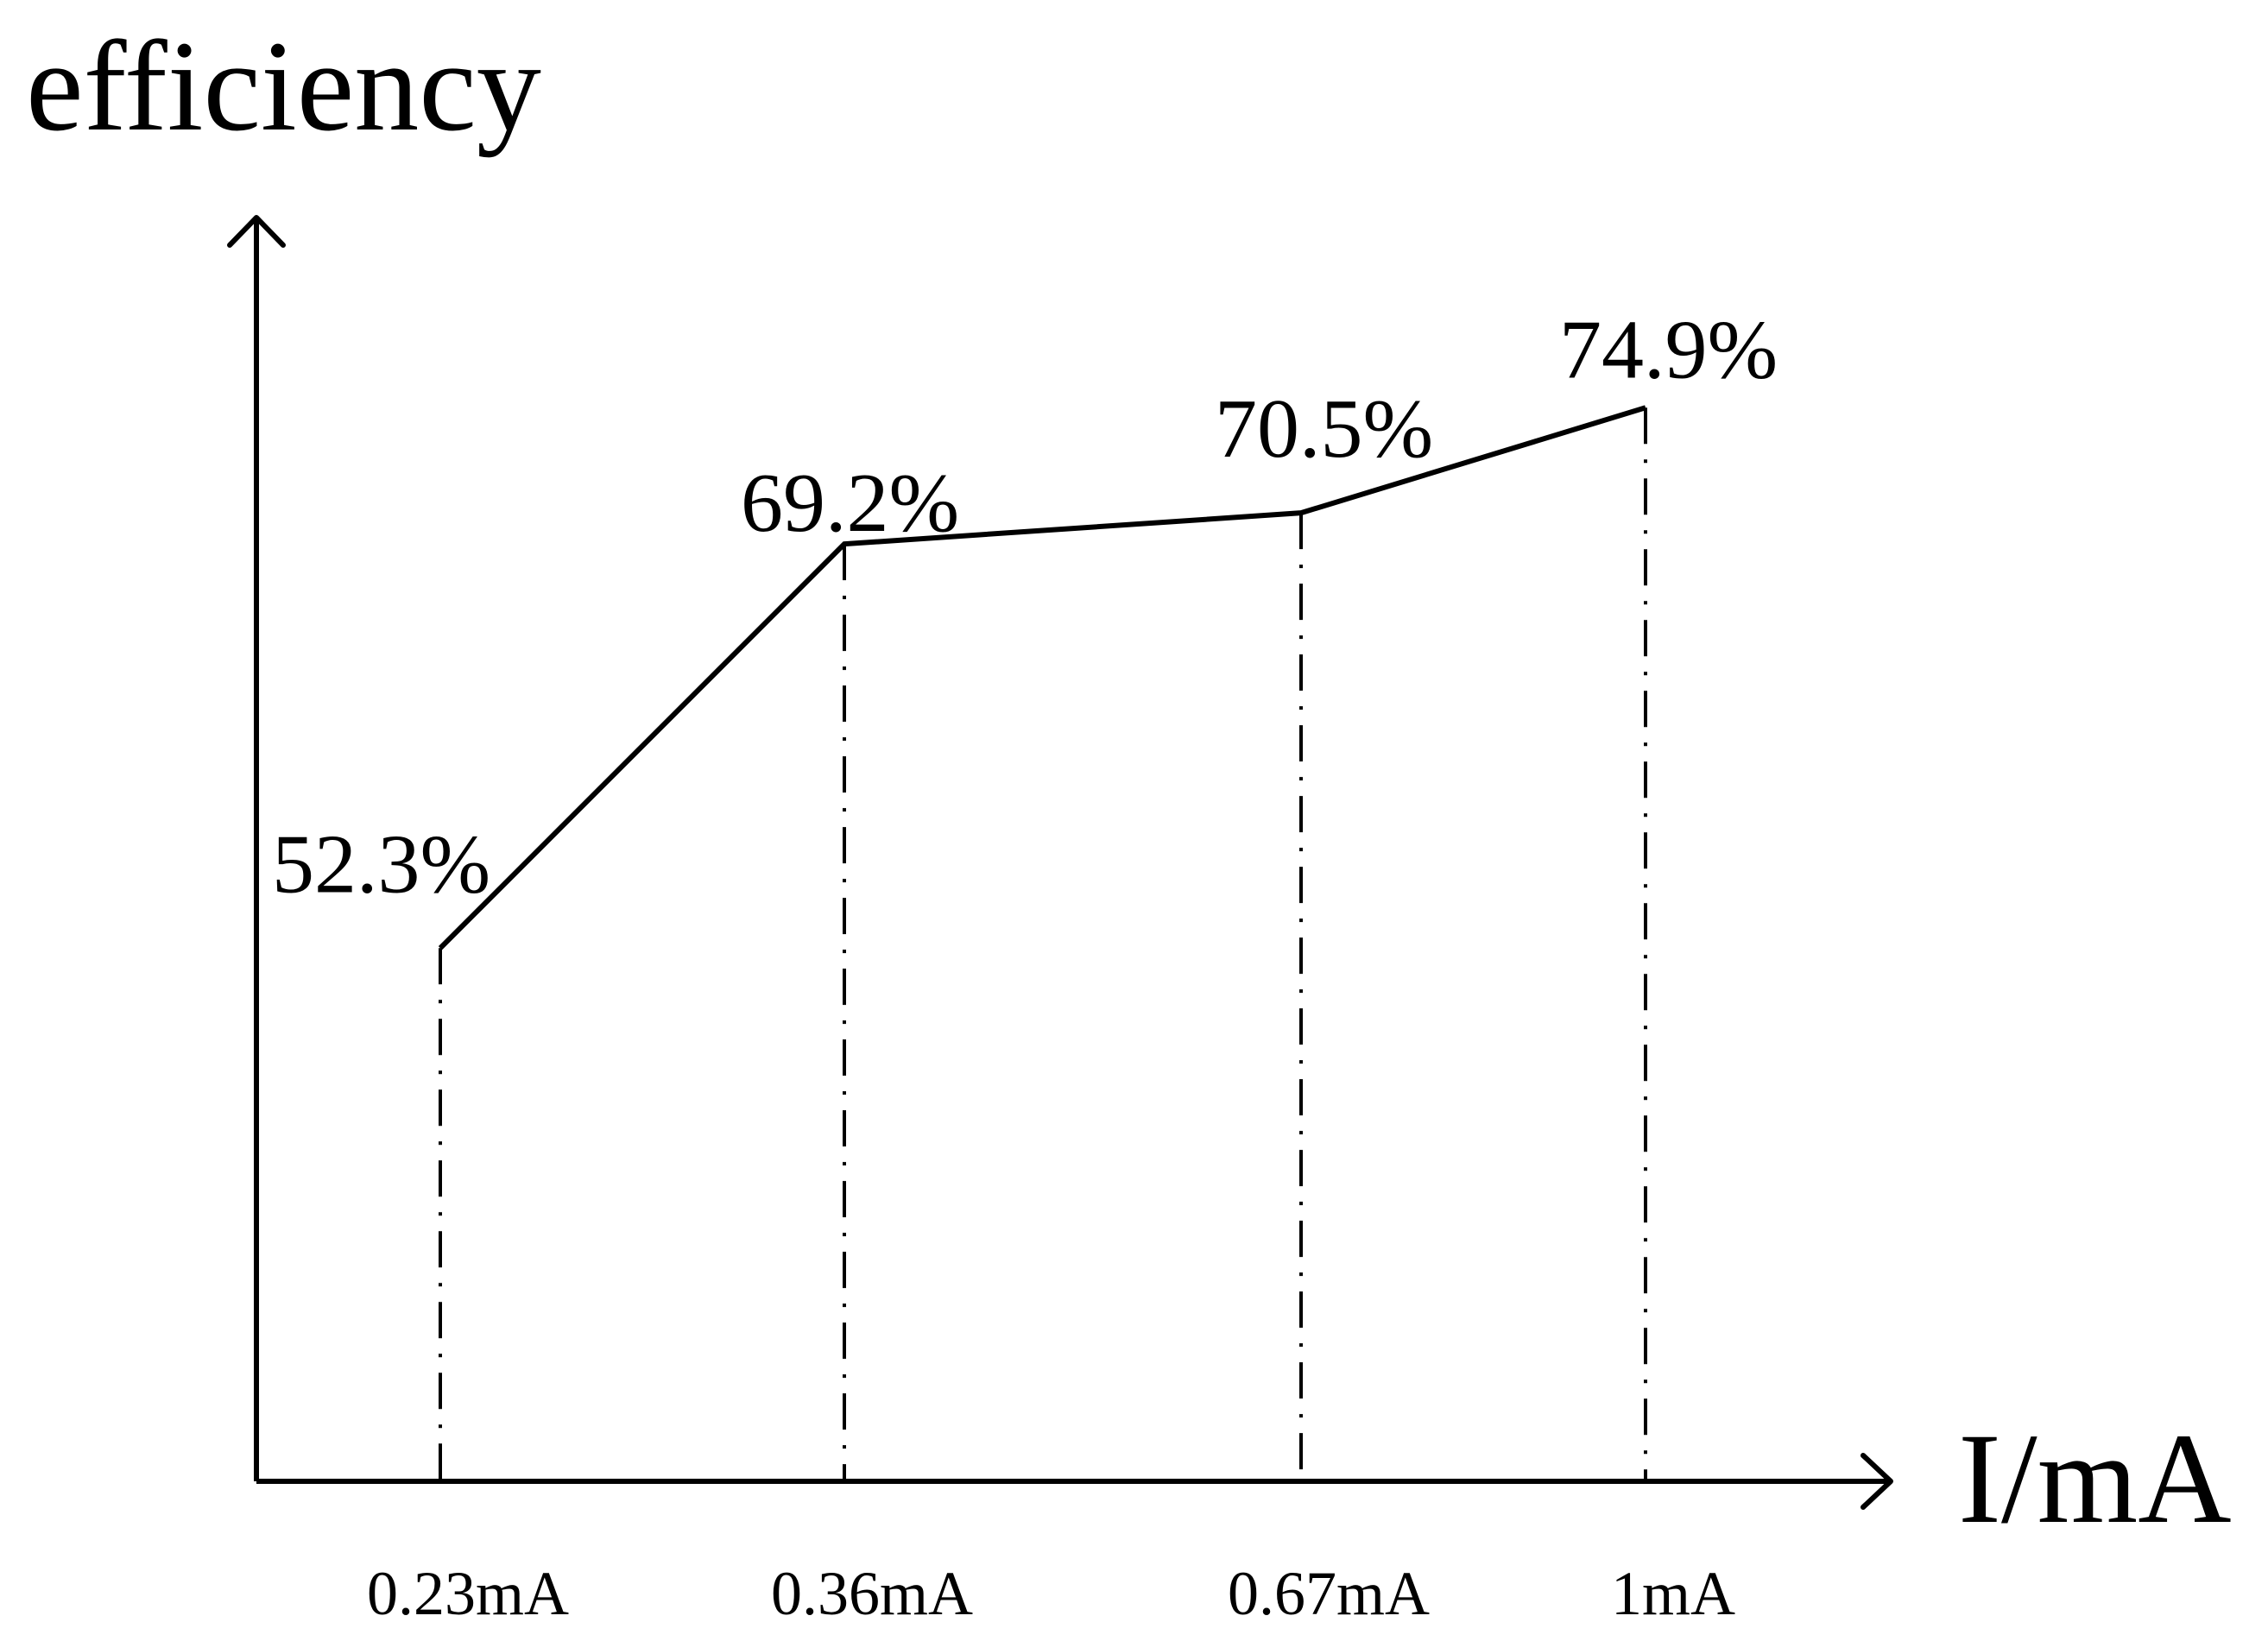  I want to click on x-tick-label-2: 0.36mA, so click(872, 1593).